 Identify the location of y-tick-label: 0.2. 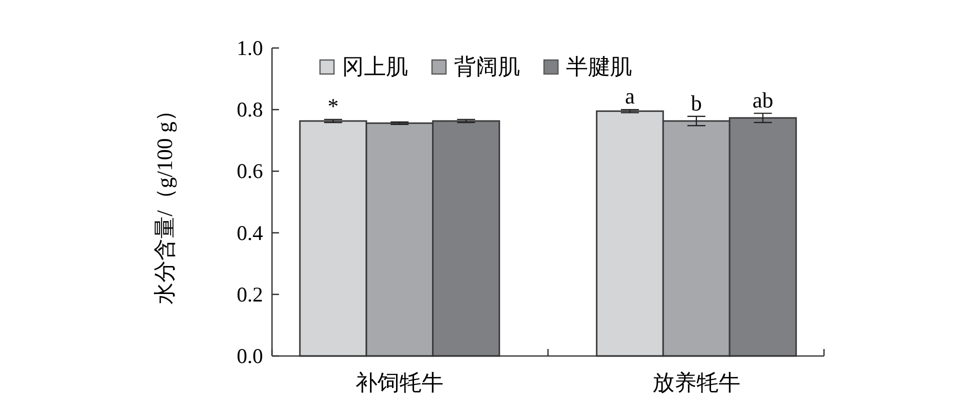
(249, 294).